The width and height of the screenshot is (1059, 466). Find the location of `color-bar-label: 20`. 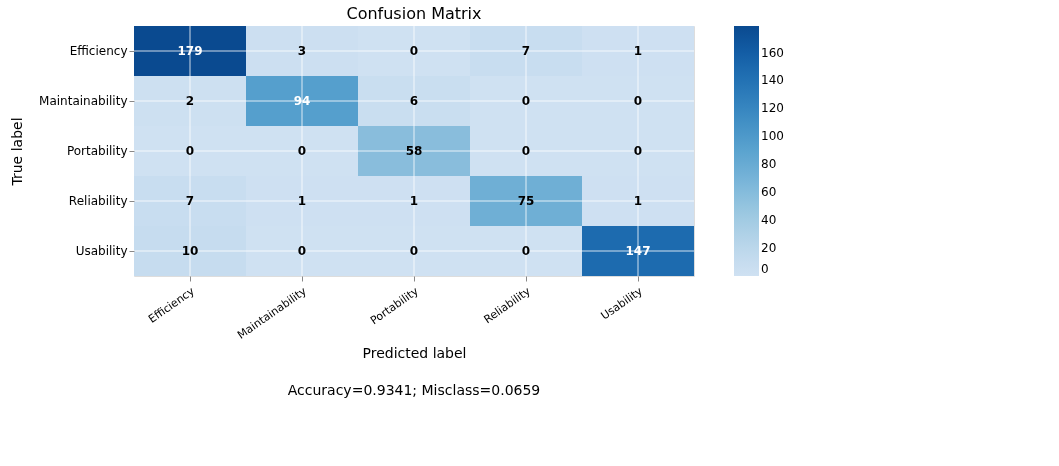

color-bar-label: 20 is located at coordinates (769, 248).